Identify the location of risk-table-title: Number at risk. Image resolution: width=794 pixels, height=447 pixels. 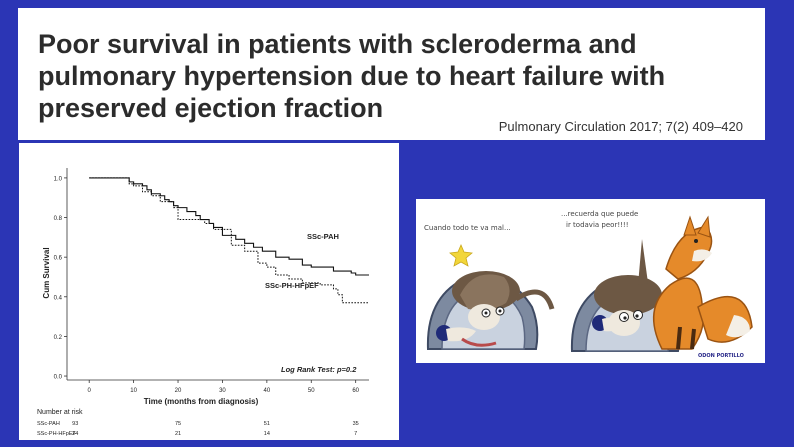
(60, 412).